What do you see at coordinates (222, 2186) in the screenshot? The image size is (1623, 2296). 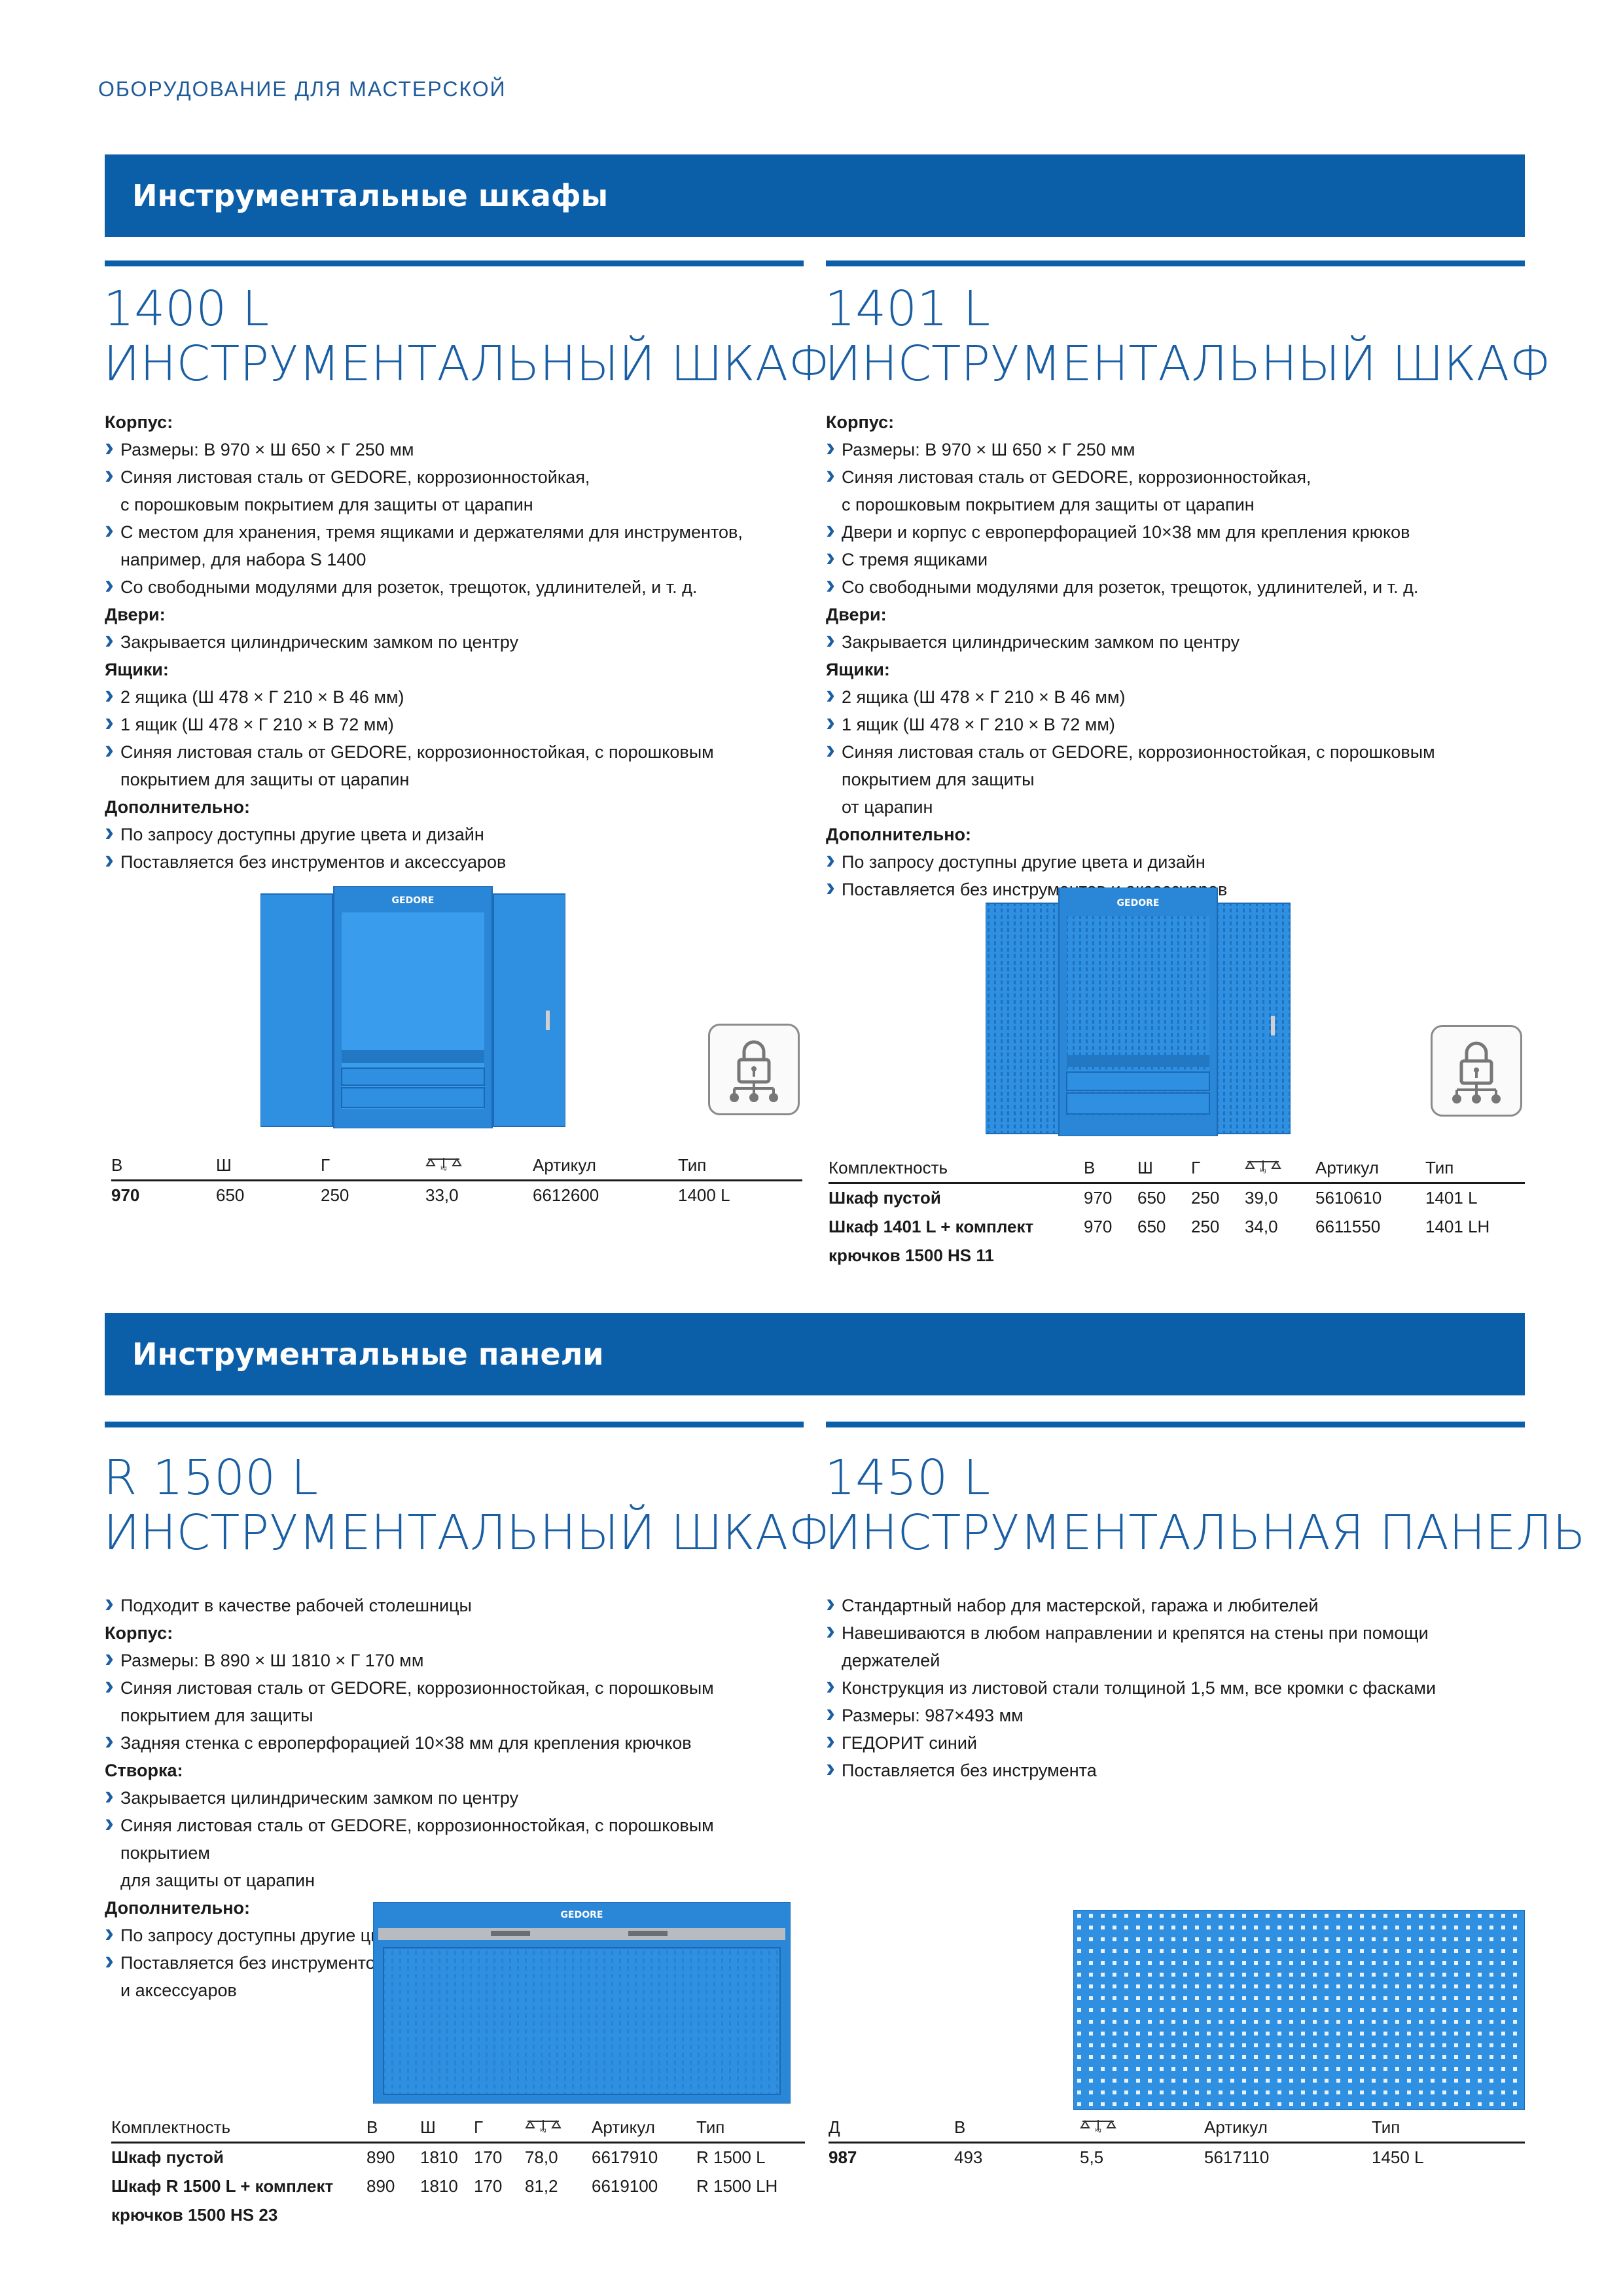 I see `cell: Шкаф R 1500 L + комплект` at bounding box center [222, 2186].